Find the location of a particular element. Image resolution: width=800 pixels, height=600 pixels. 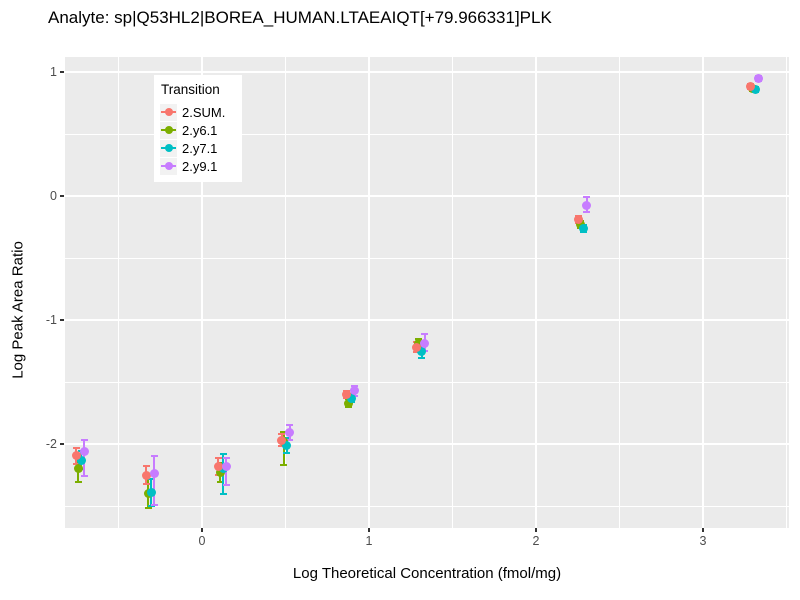

legend-item-label: 2.y6.1 is located at coordinates (200, 130).